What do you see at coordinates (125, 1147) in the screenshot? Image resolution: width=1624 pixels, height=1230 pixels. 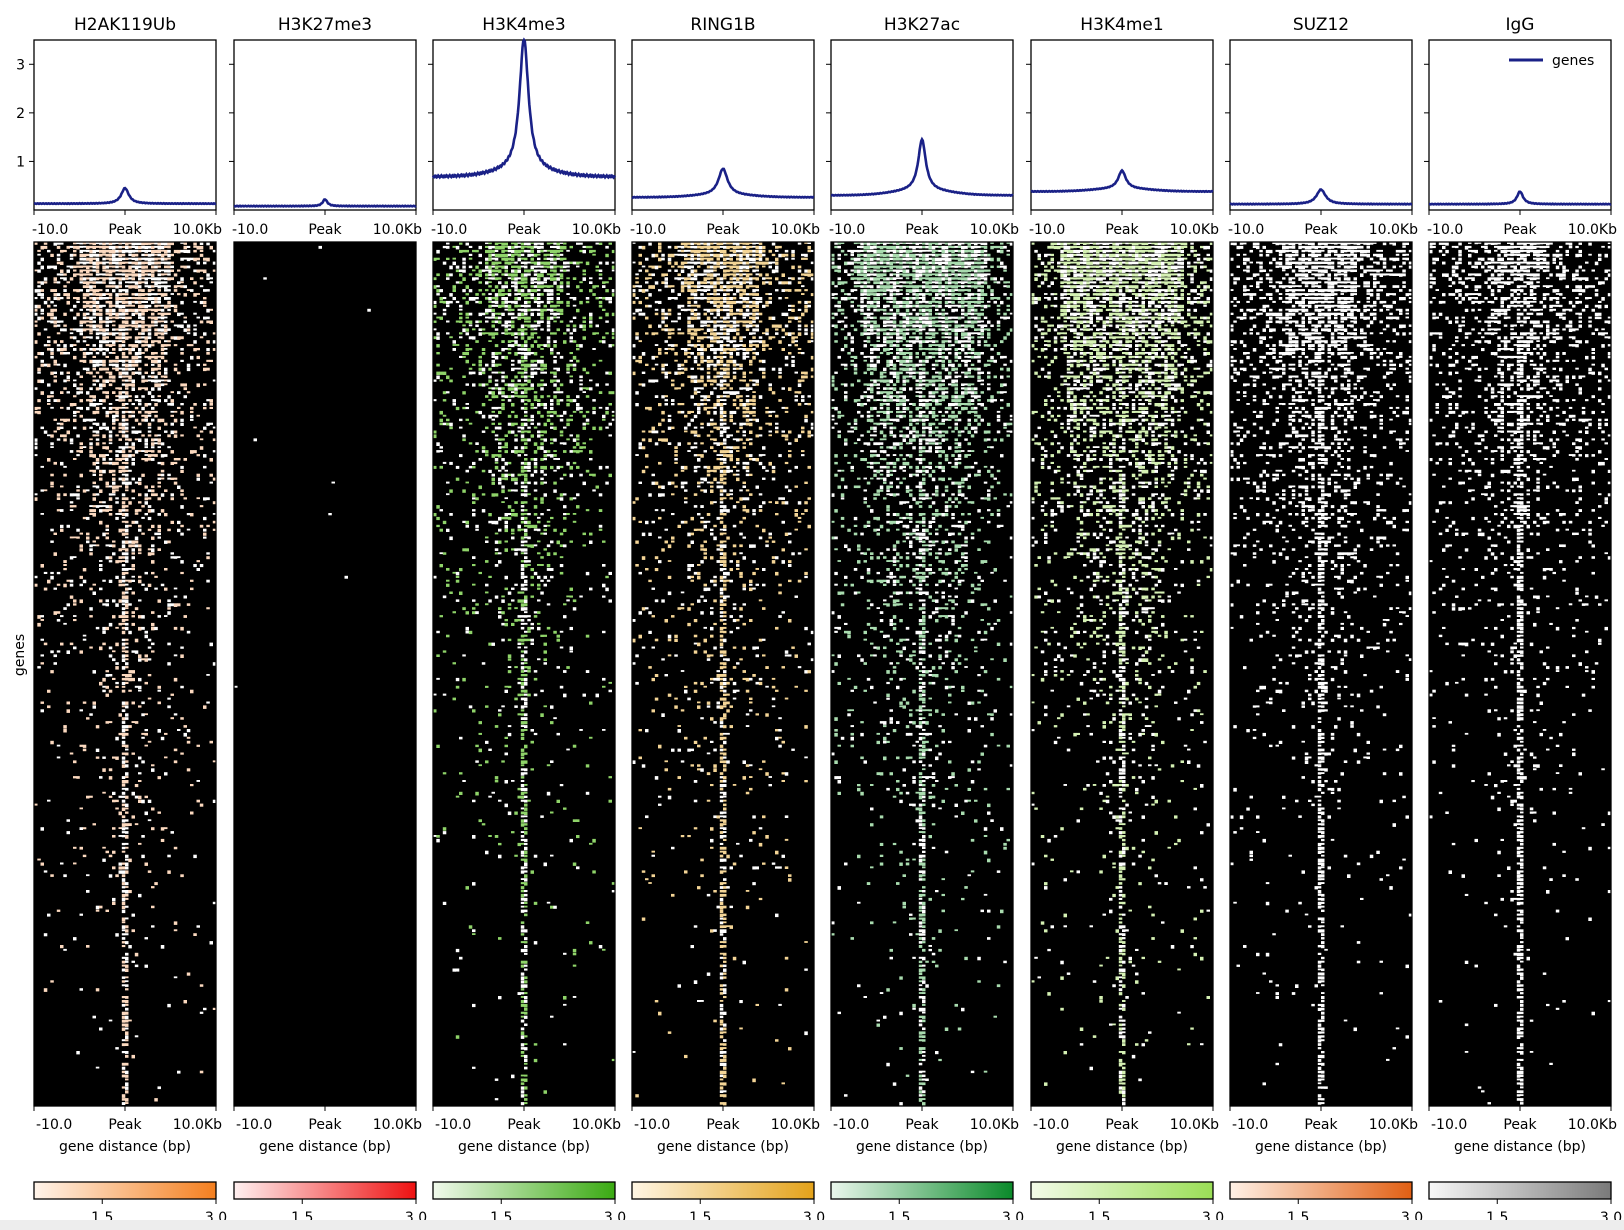 I see `x-axis-label: gene distance (bp)` at bounding box center [125, 1147].